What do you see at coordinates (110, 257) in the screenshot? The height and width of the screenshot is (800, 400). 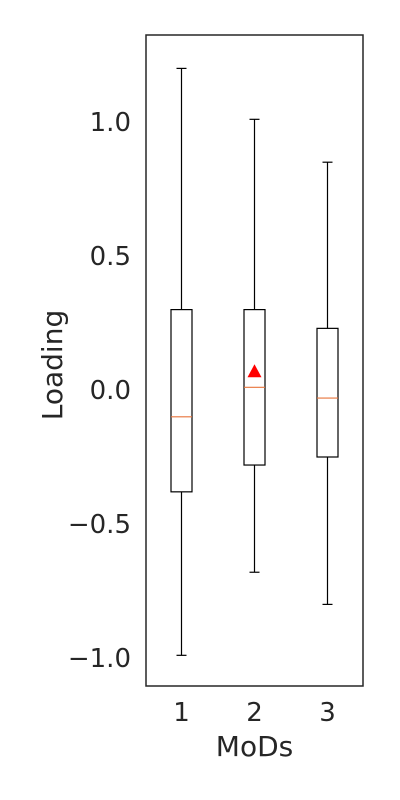 I see `y-tick-label: 0.5` at bounding box center [110, 257].